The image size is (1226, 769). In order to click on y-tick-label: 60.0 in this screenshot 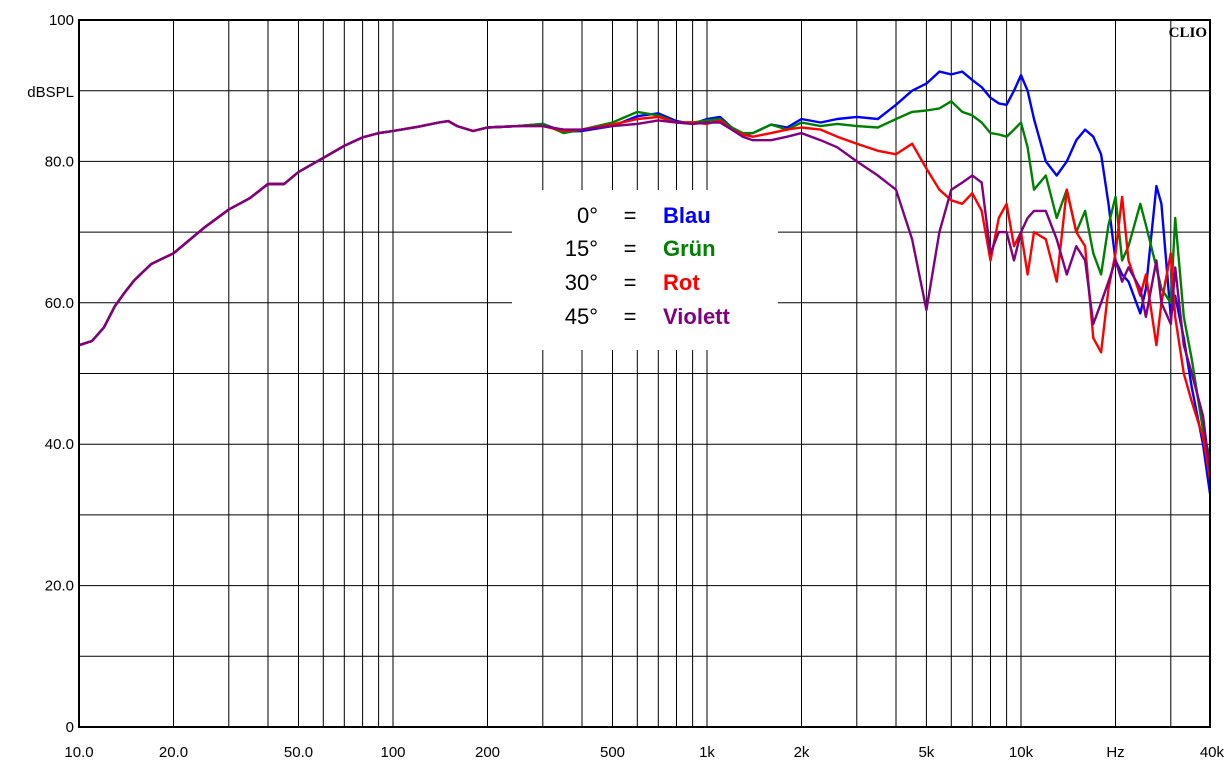, I will do `click(59, 303)`.